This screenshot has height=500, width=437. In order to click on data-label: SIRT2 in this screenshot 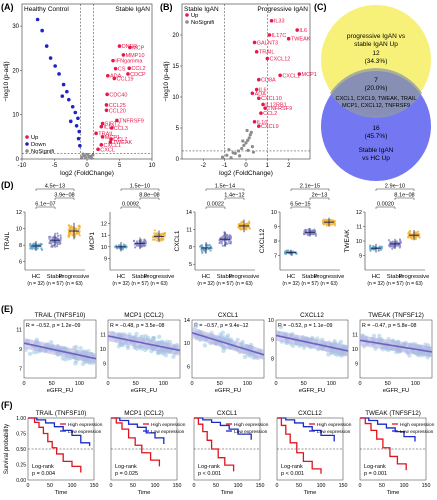, I will do `click(113, 125)`.